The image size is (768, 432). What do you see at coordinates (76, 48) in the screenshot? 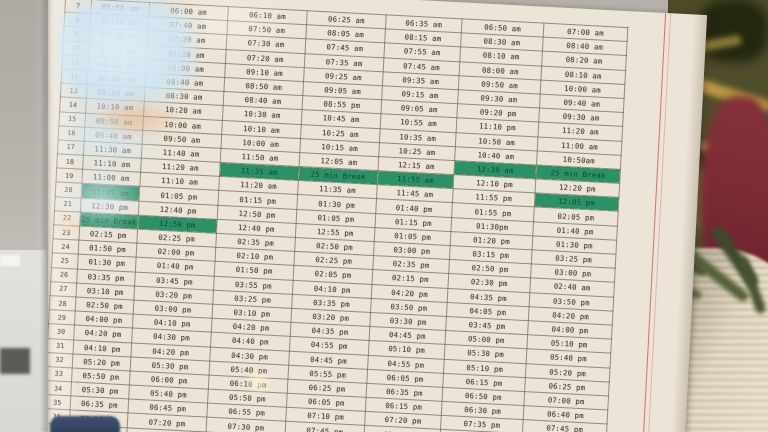
I see `row-number: 10` at bounding box center [76, 48].